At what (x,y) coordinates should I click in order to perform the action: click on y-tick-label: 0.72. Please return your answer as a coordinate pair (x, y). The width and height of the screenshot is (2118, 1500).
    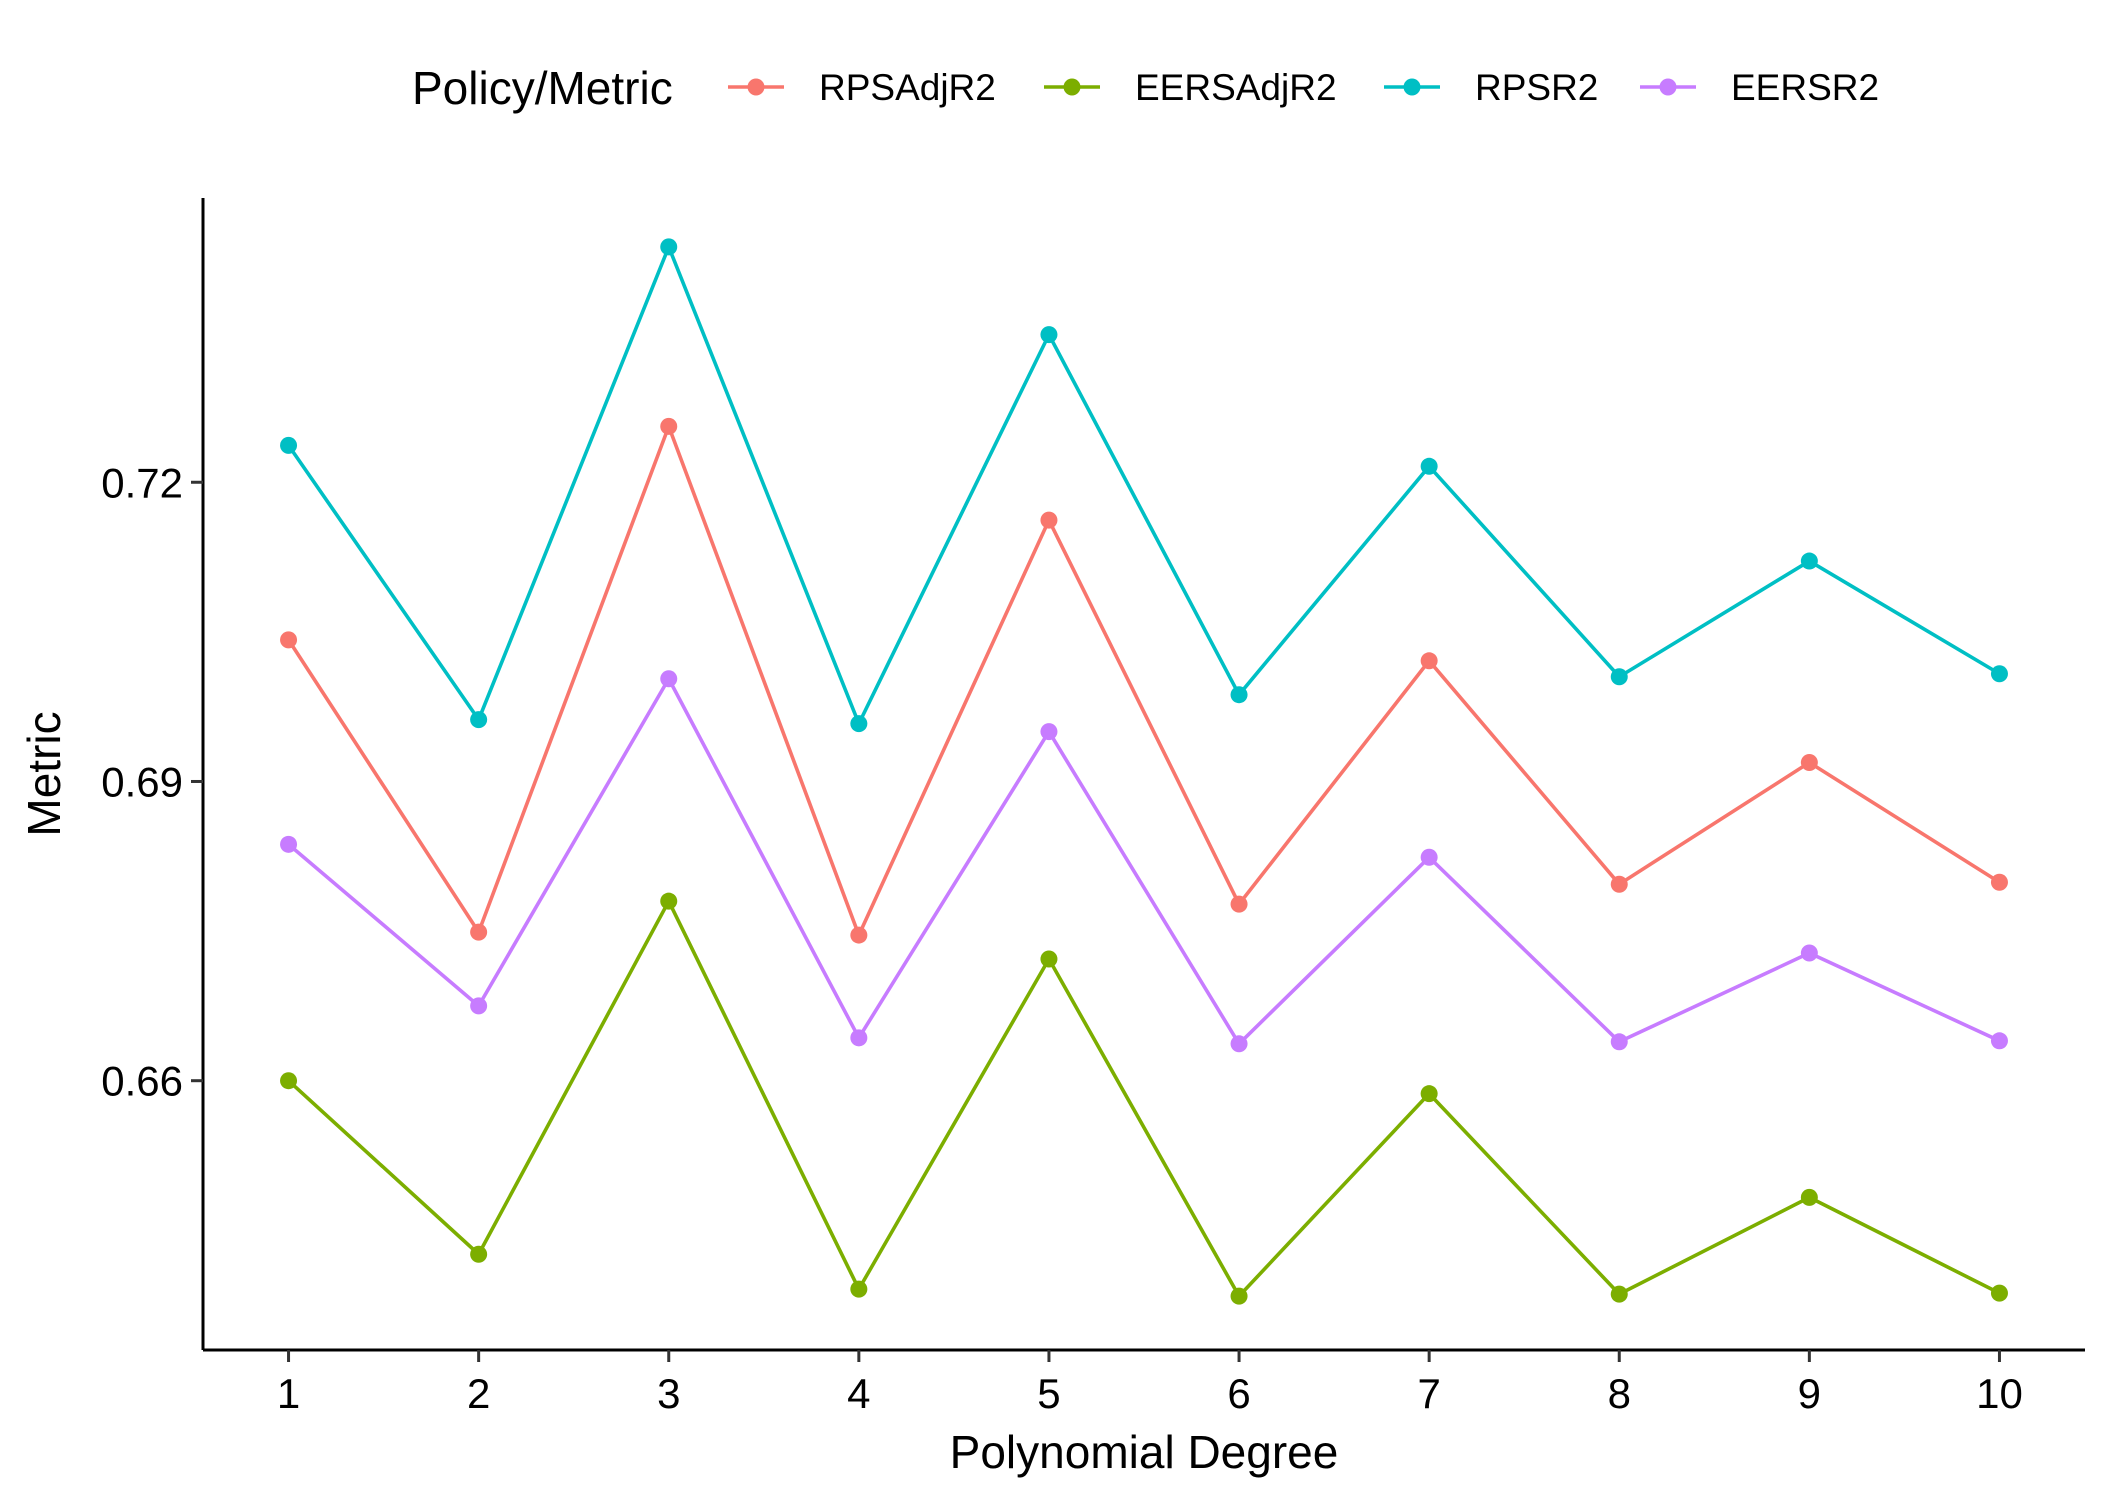
    Looking at the image, I should click on (142, 482).